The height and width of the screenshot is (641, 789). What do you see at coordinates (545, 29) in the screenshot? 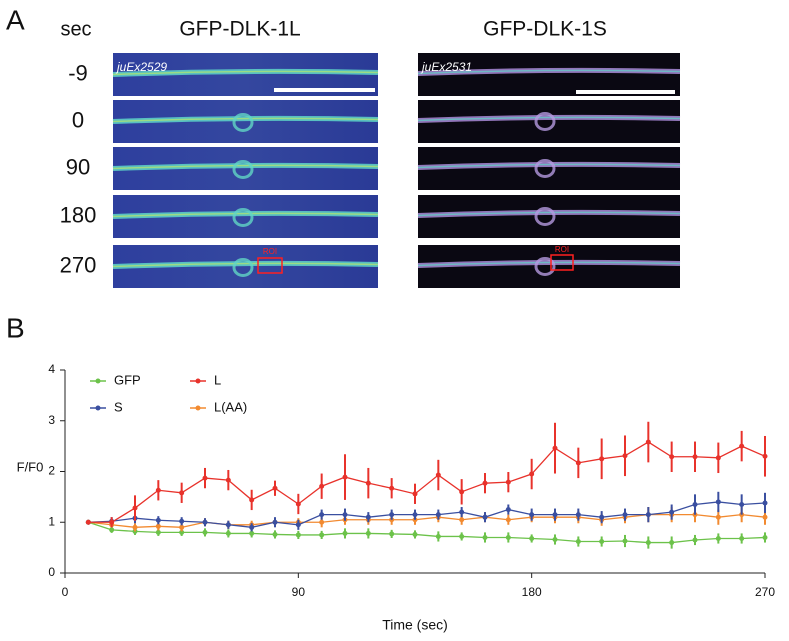
I see `column-title: GFP-DLK-1S` at bounding box center [545, 29].